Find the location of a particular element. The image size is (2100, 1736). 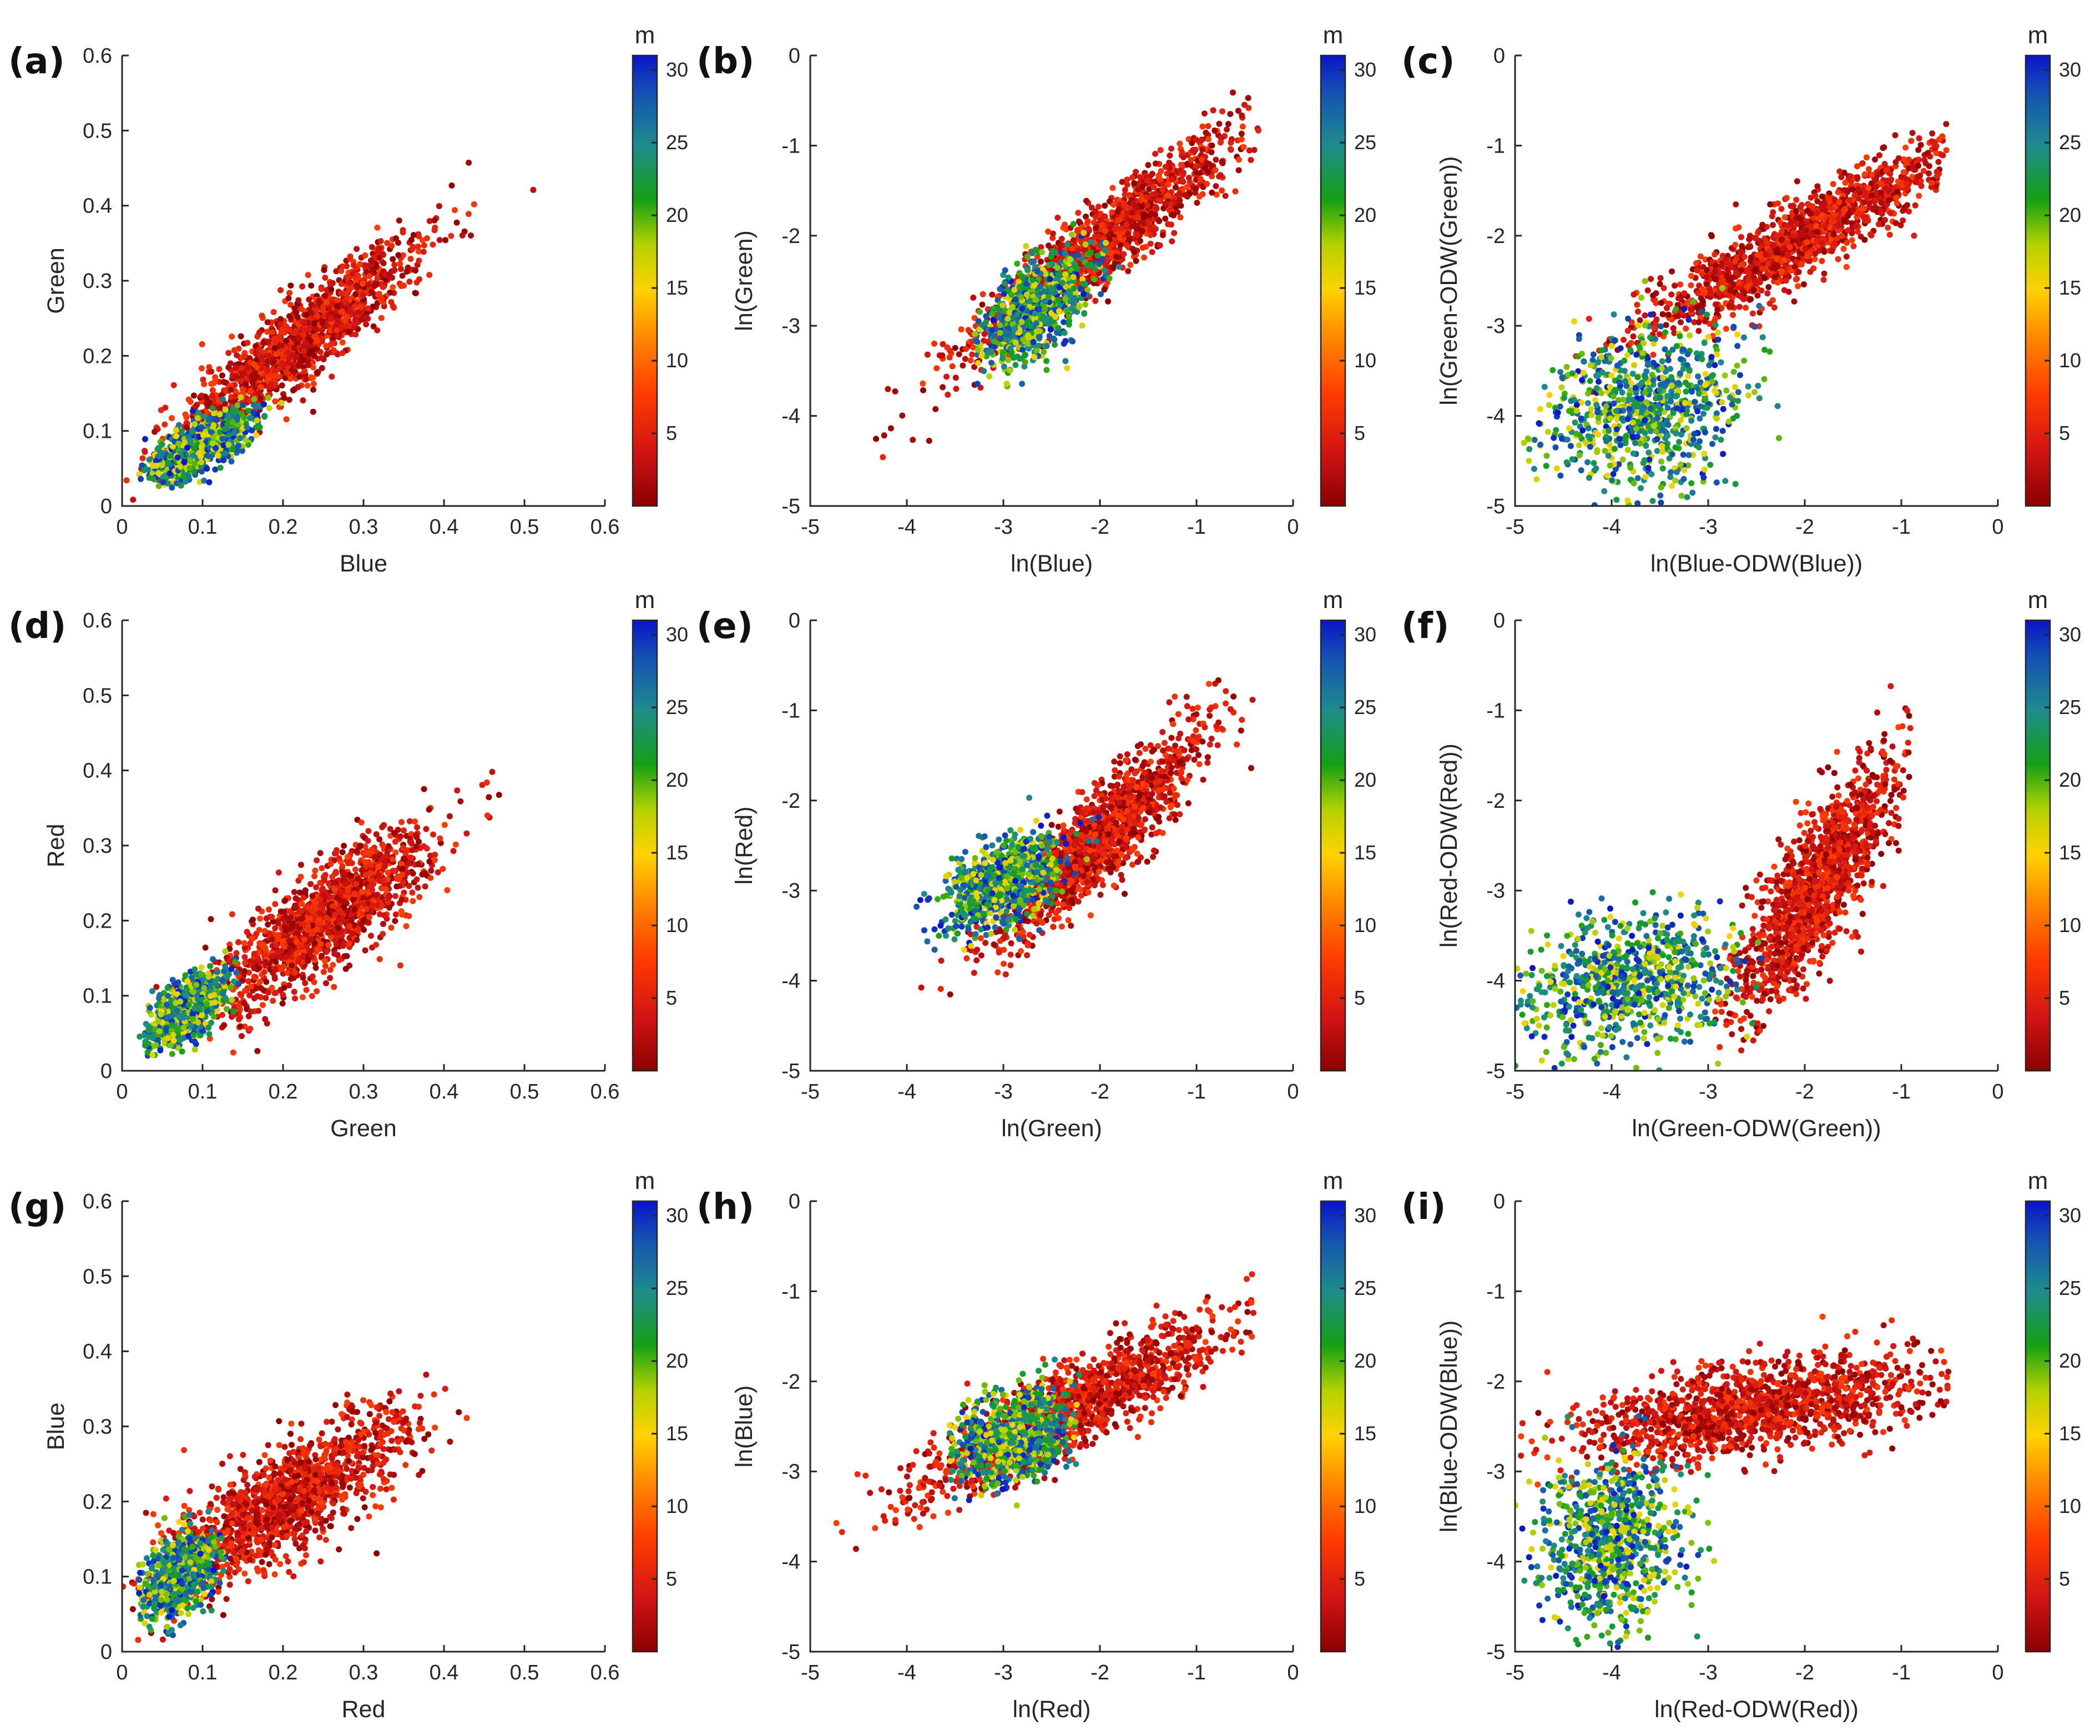

x-tick-label: 0.3 is located at coordinates (363, 527).